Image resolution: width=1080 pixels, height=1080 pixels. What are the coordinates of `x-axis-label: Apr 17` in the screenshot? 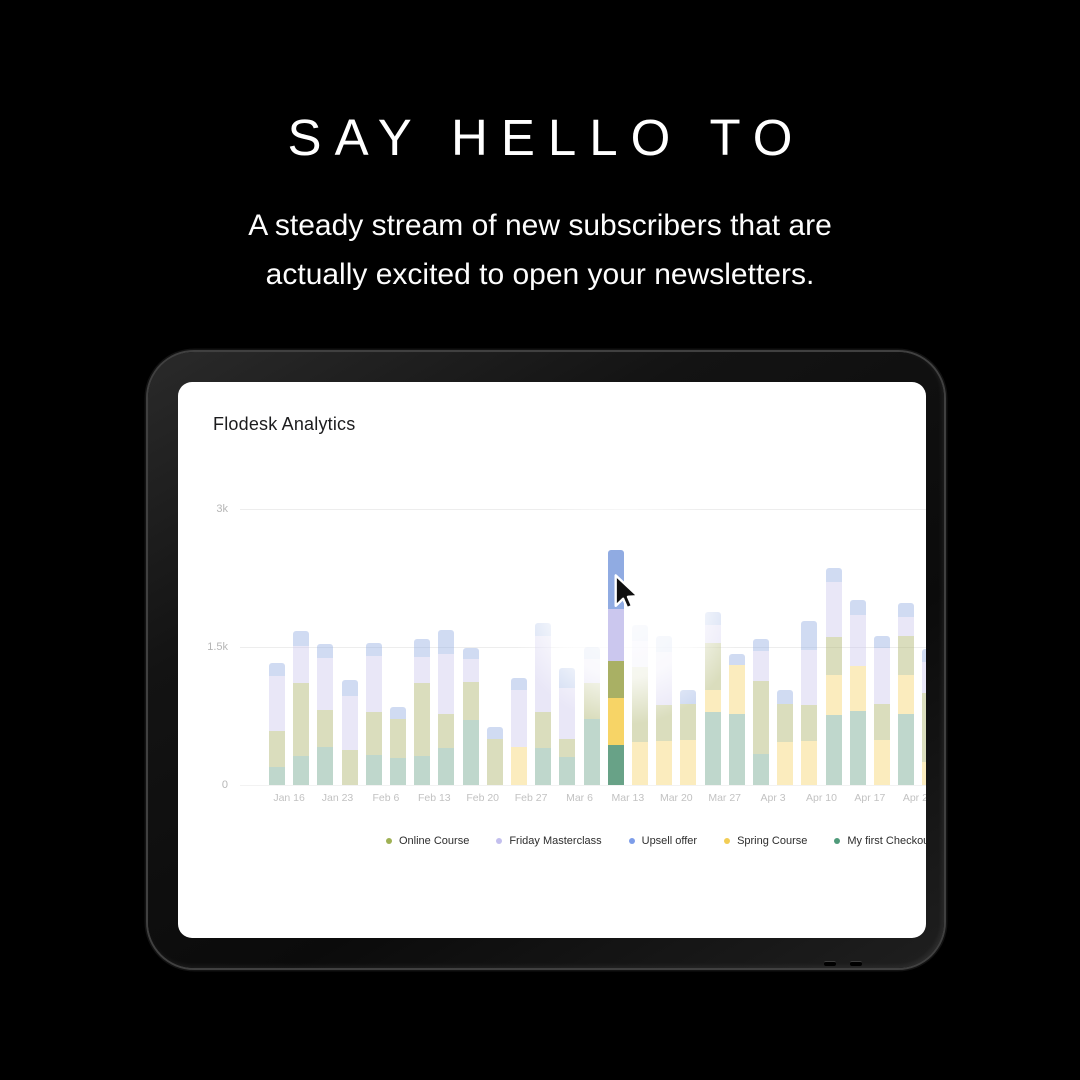 It's located at (870, 798).